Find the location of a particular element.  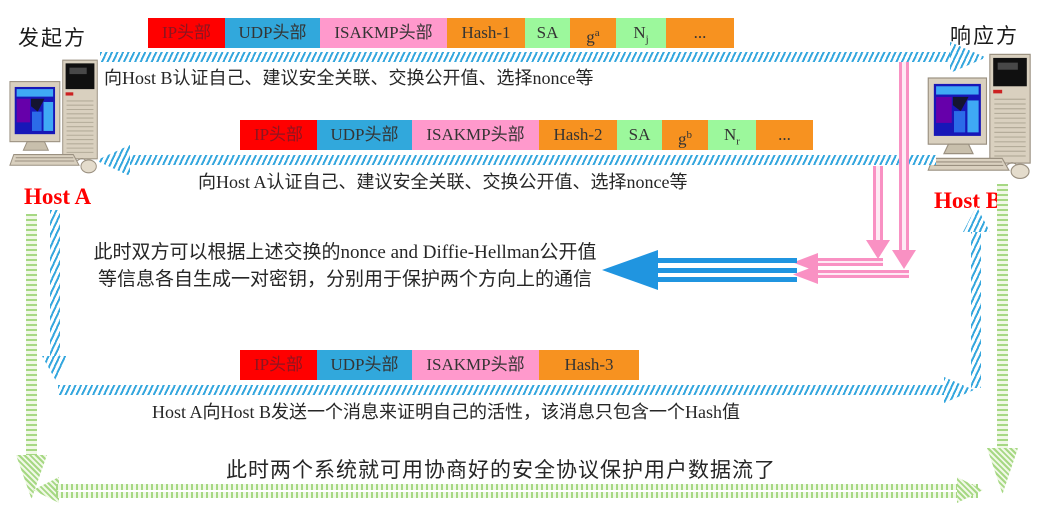

secure-channel-right-head is located at coordinates (970, 490).